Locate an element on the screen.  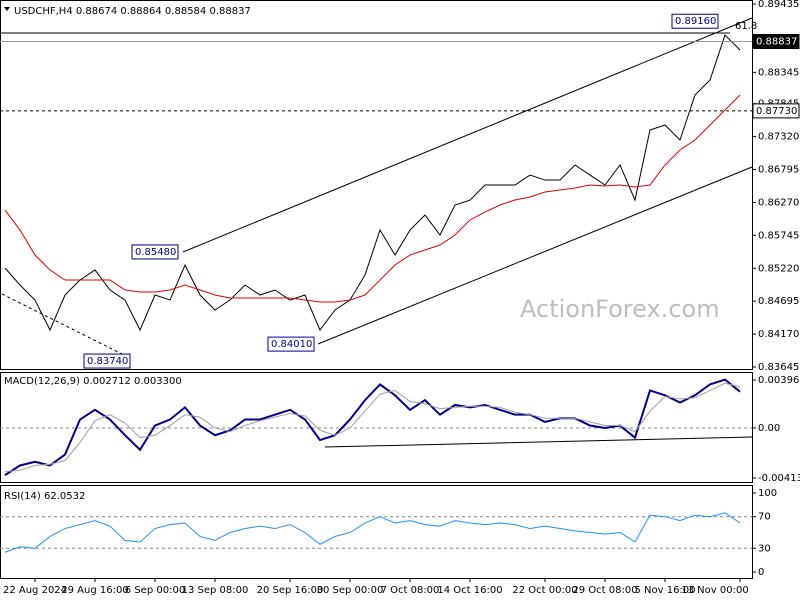
x-tick-label: 13 Nov 00:00 is located at coordinates (714, 590).